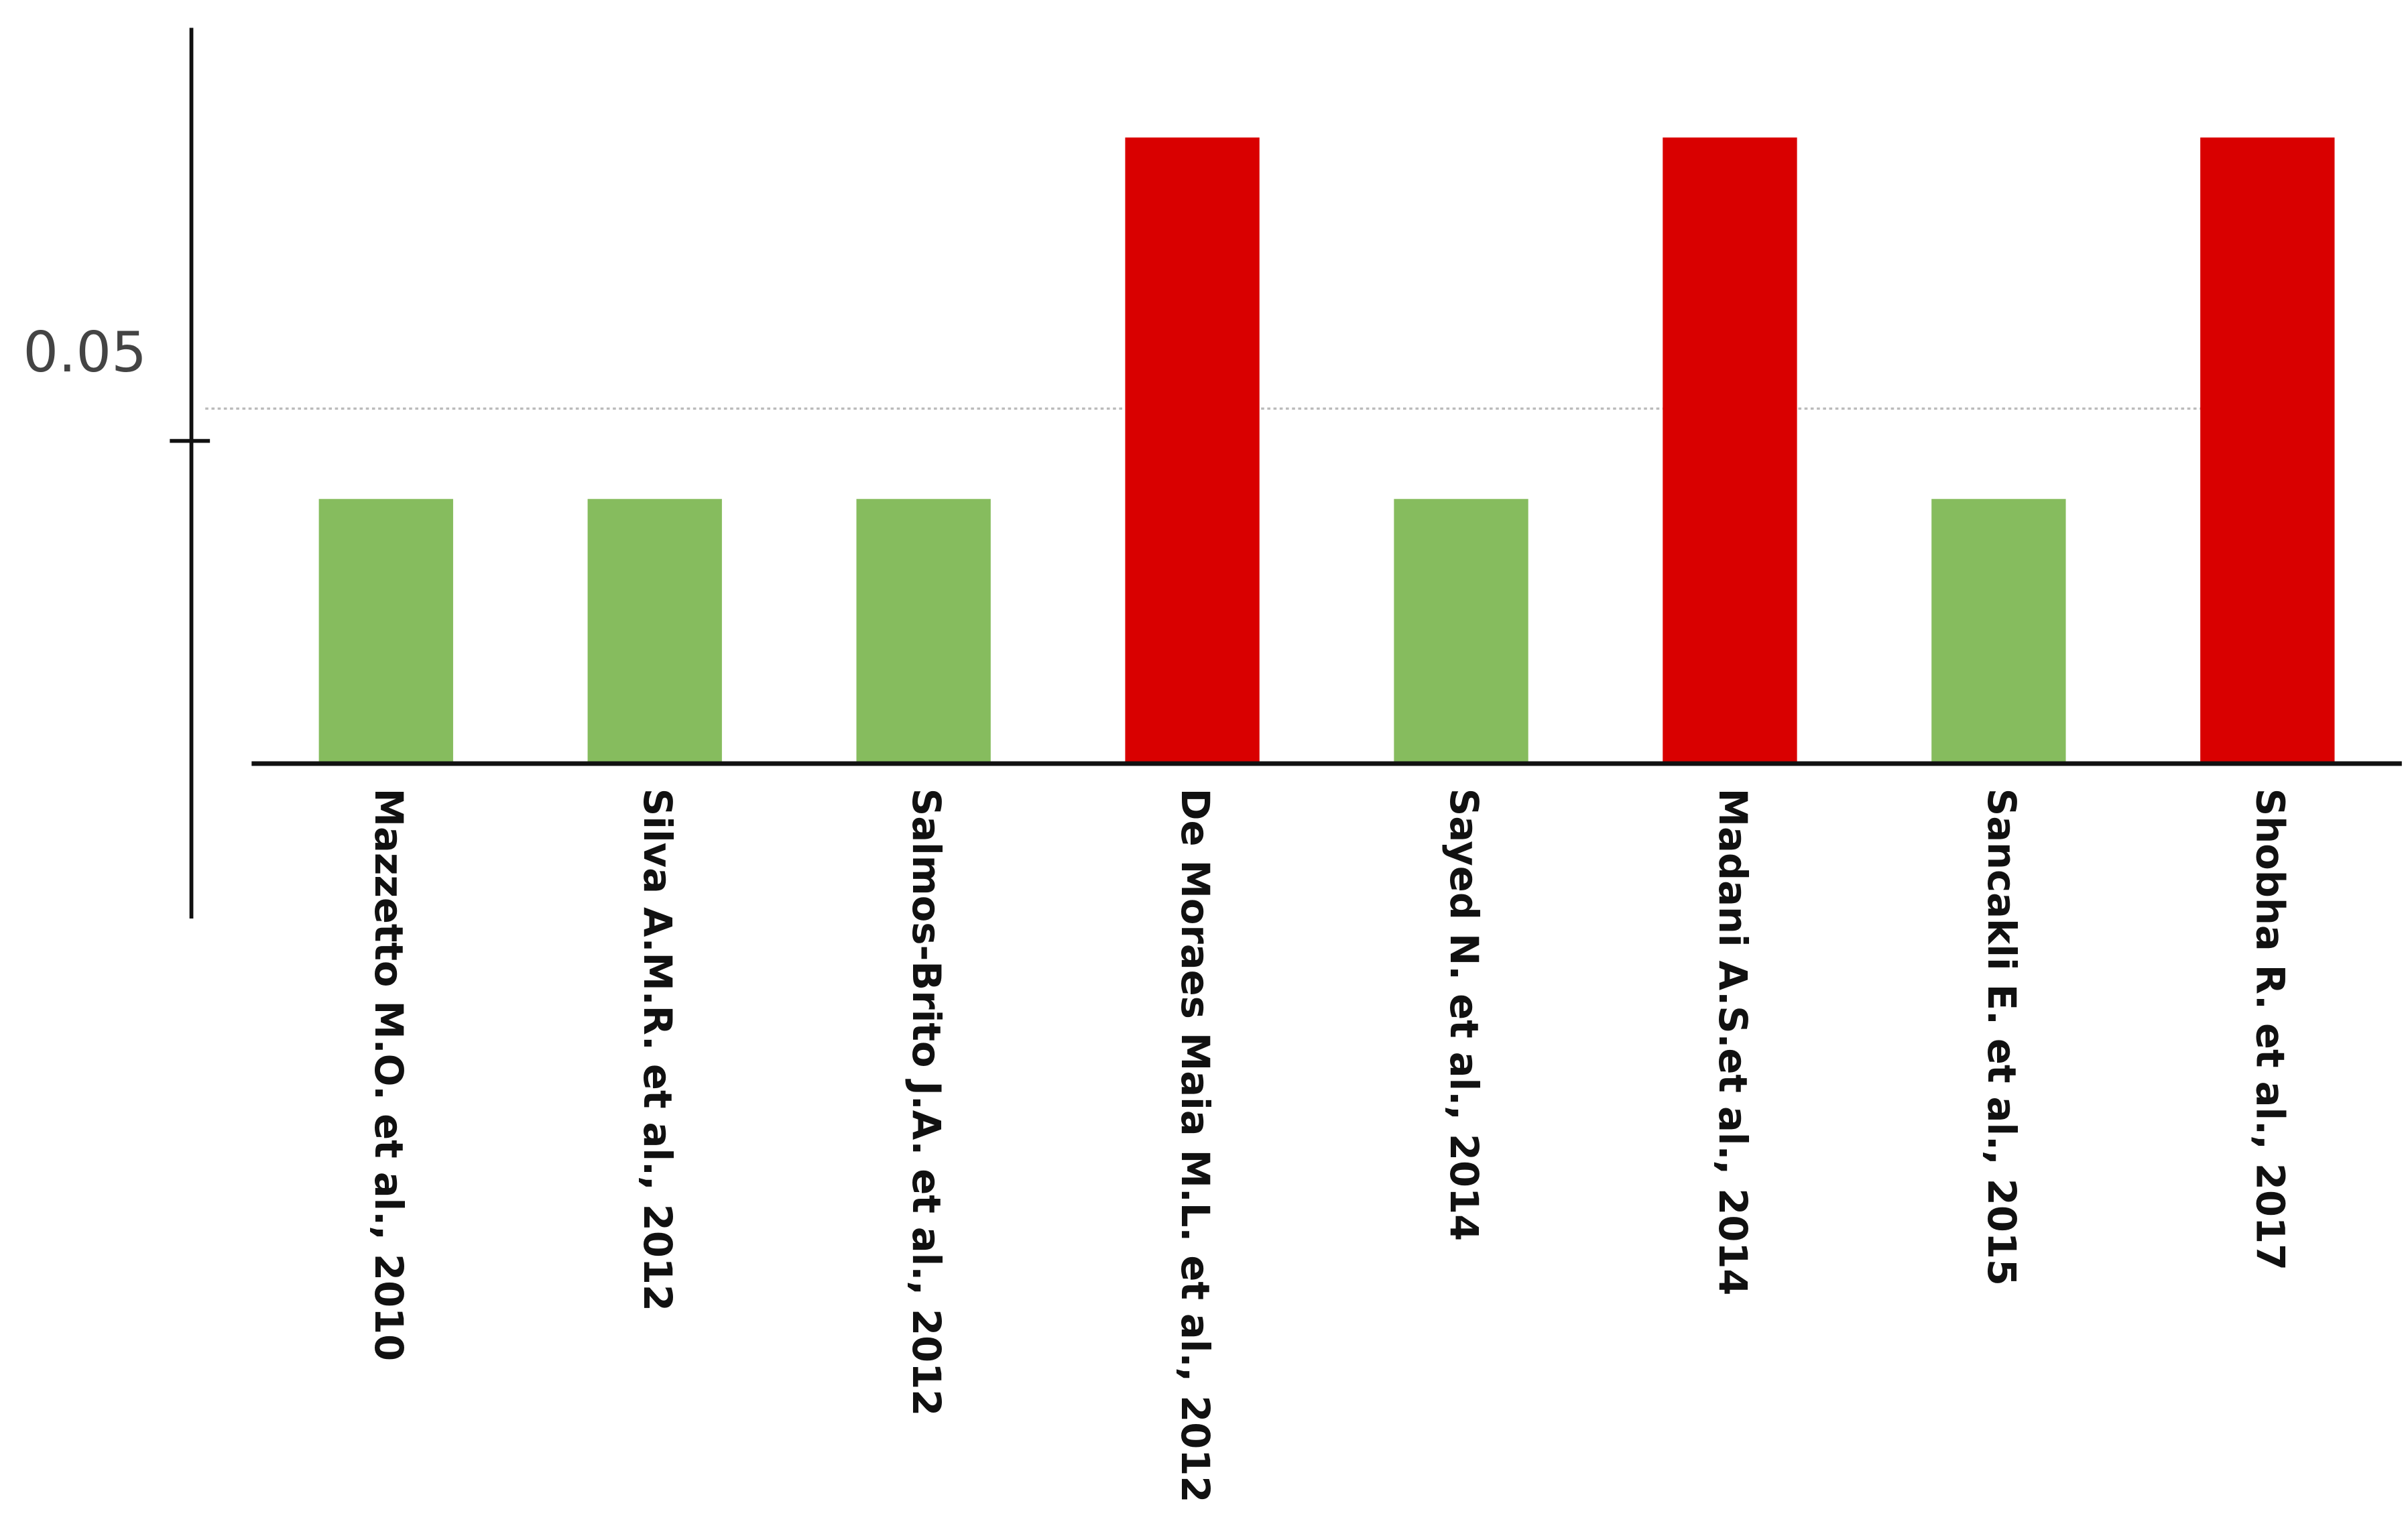  Describe the element at coordinates (2001, 1037) in the screenshot. I see `x-tick-label: Sancakli E. et al., 2015` at that location.